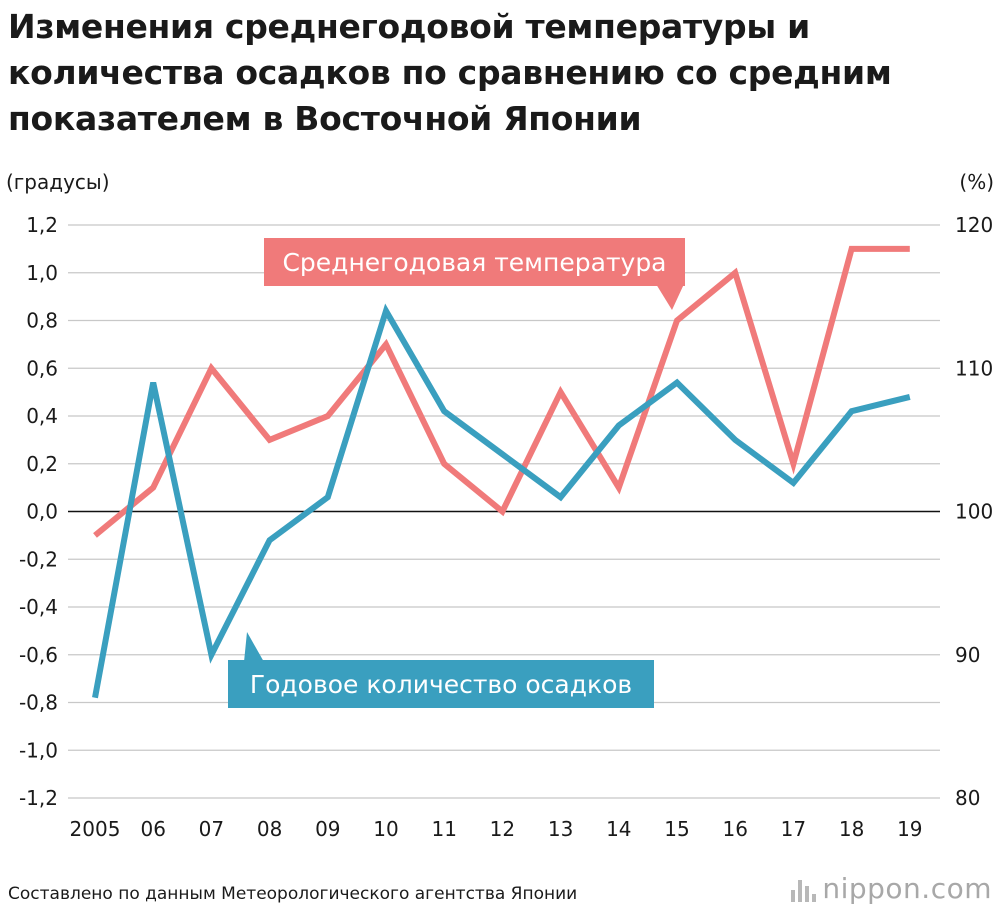 This screenshot has height=918, width=1000. What do you see at coordinates (42, 368) in the screenshot?
I see `left-tick-label: 0,6` at bounding box center [42, 368].